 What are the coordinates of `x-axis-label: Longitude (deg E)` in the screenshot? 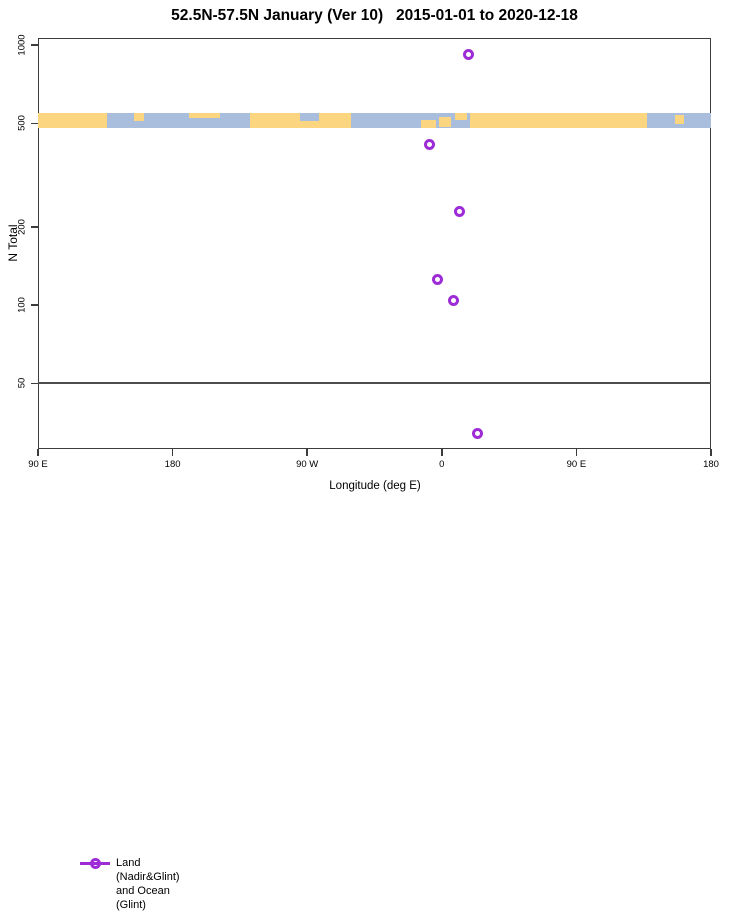 It's located at (375, 486).